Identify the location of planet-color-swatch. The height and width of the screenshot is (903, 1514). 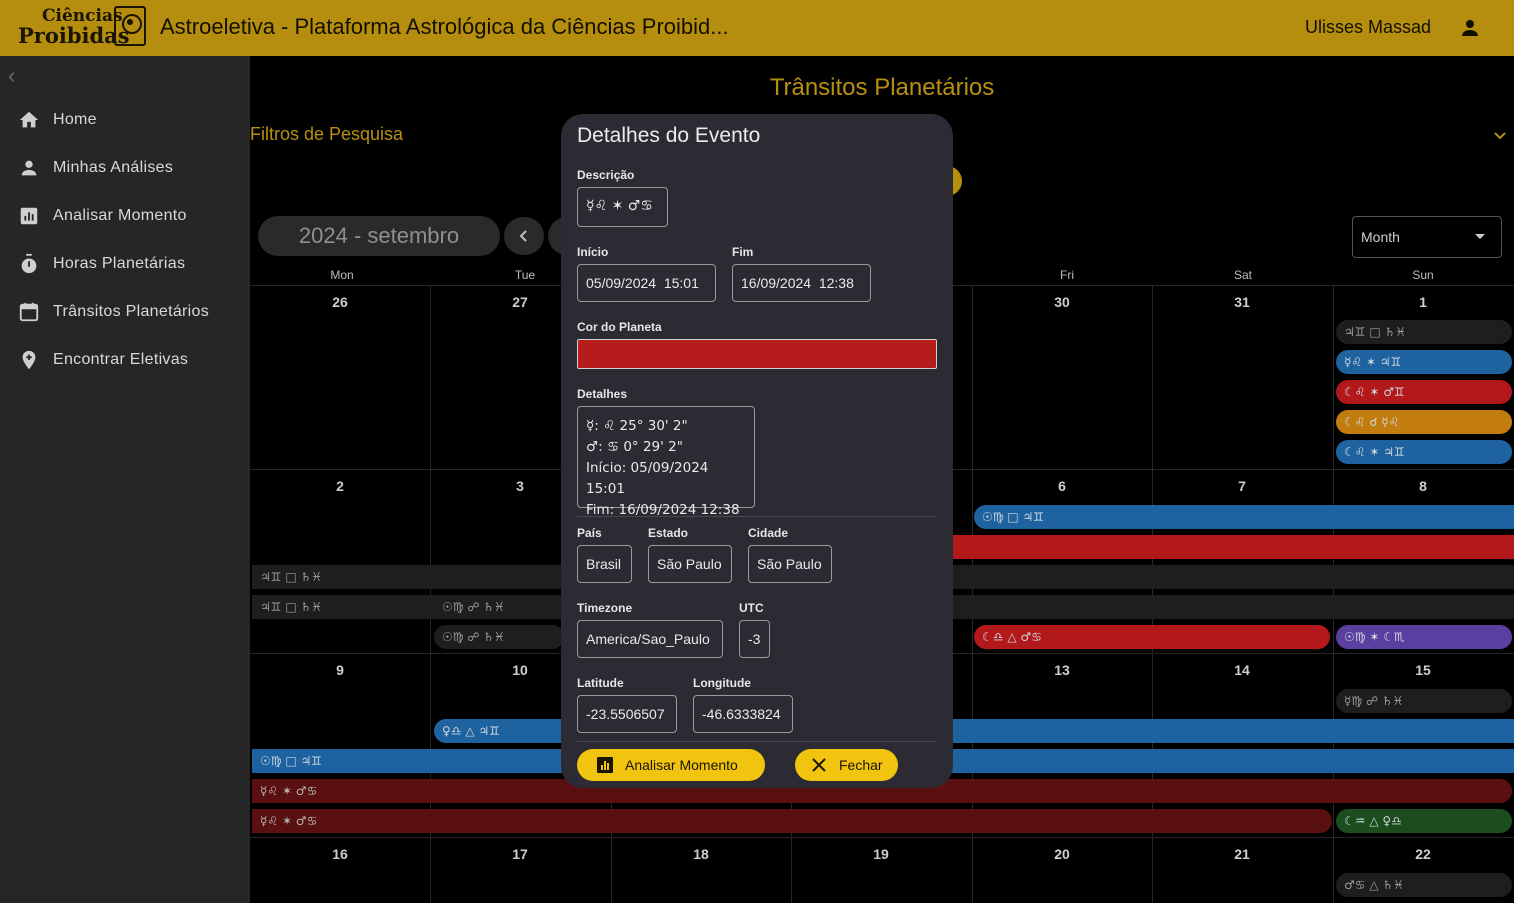
(757, 354).